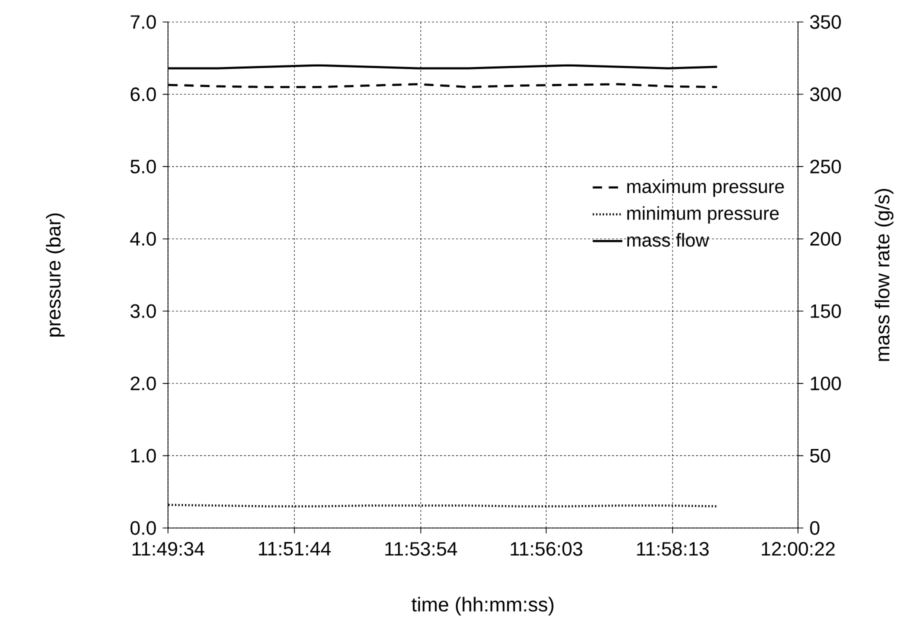 The image size is (908, 621). What do you see at coordinates (825, 94) in the screenshot?
I see `y2-tick-label: 300` at bounding box center [825, 94].